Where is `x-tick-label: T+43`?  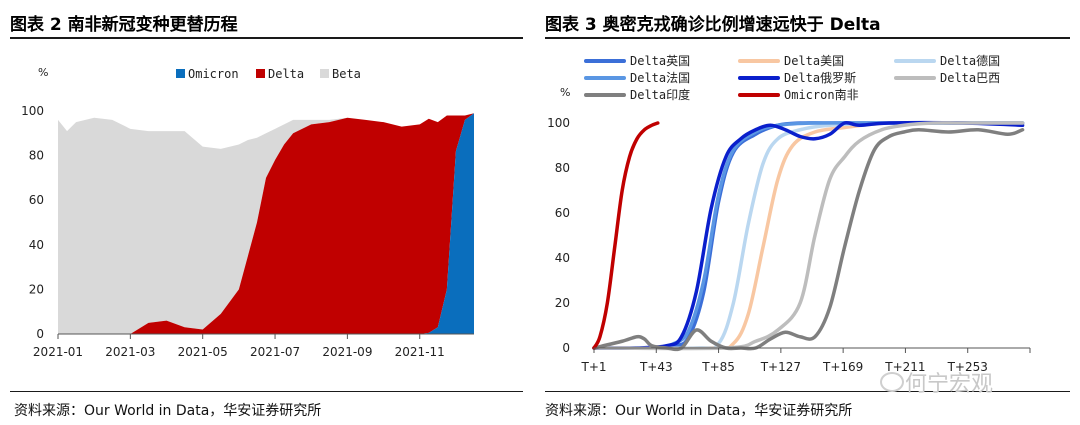 x-tick-label: T+43 is located at coordinates (656, 367).